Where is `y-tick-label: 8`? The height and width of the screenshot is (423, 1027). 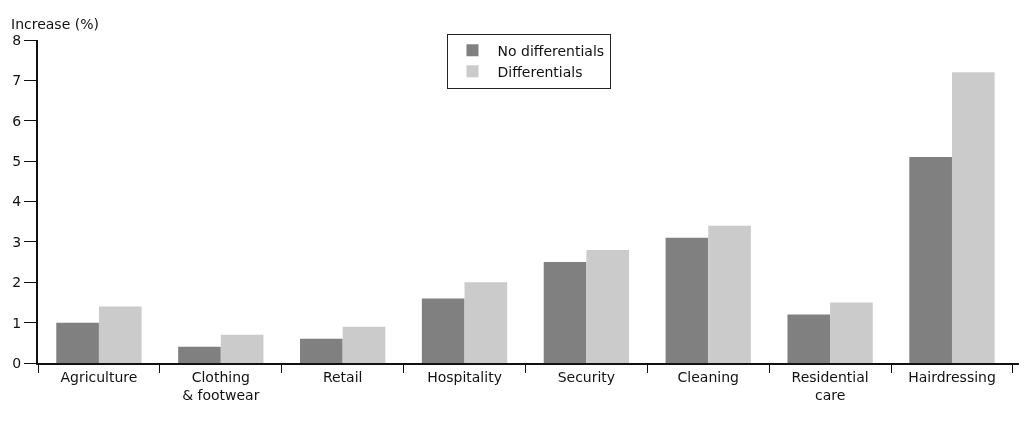
y-tick-label: 8 is located at coordinates (17, 39).